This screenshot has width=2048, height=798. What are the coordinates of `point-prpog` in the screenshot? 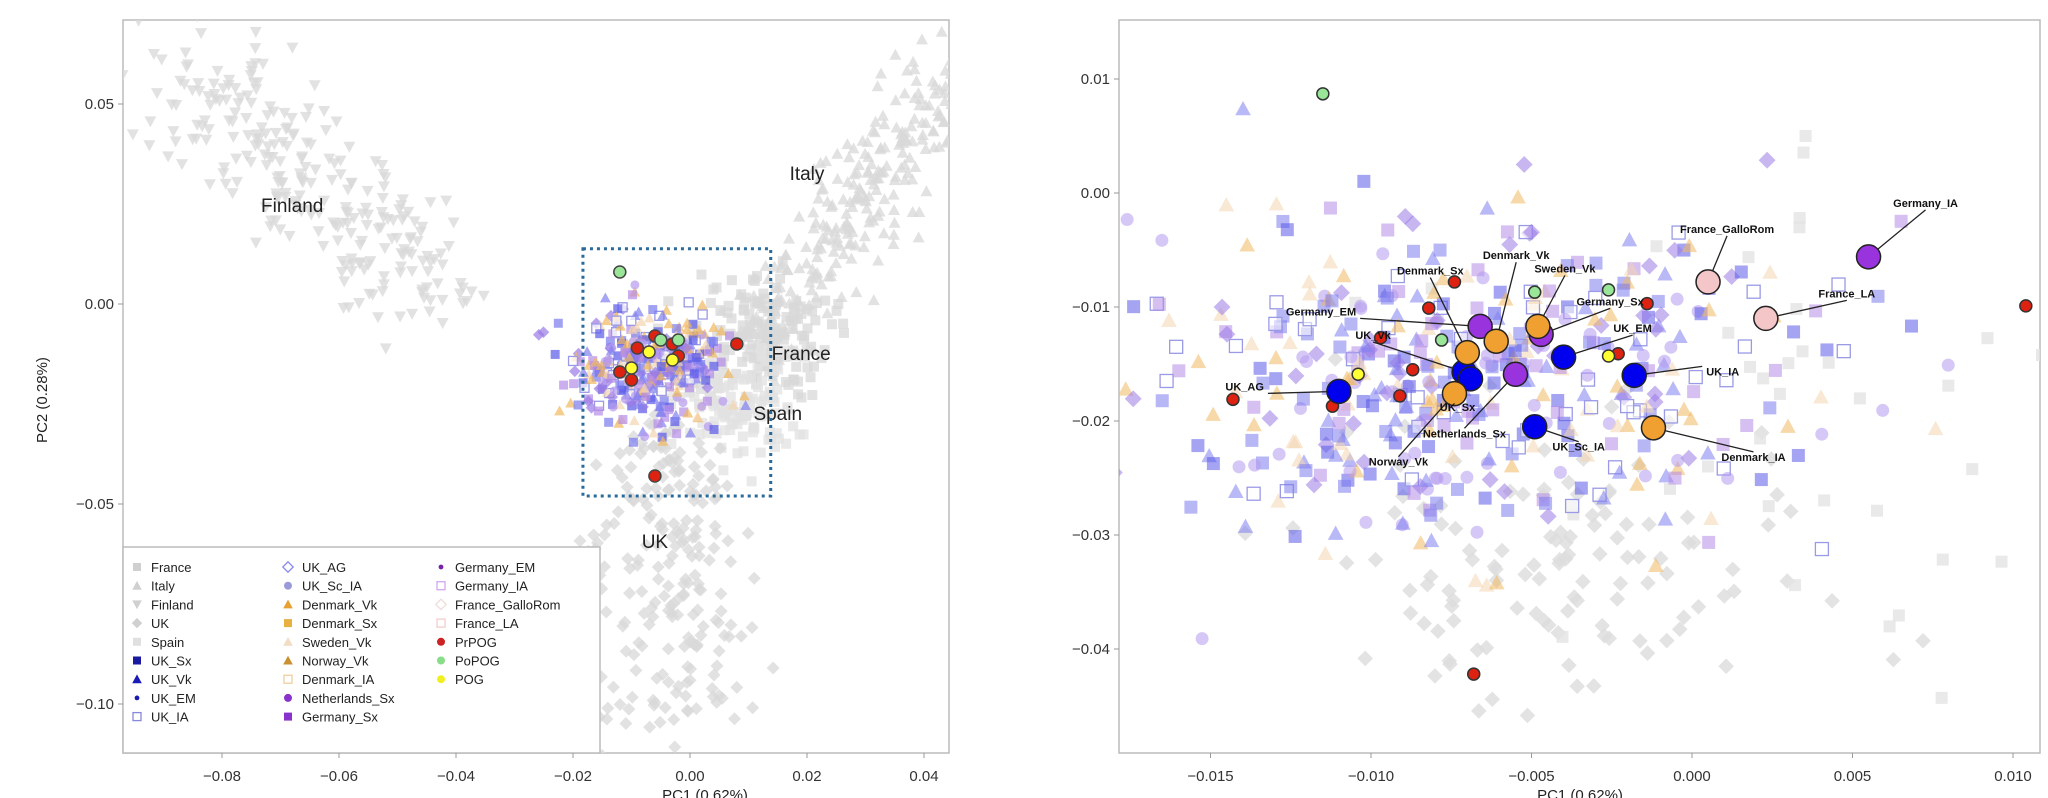 It's located at (631, 380).